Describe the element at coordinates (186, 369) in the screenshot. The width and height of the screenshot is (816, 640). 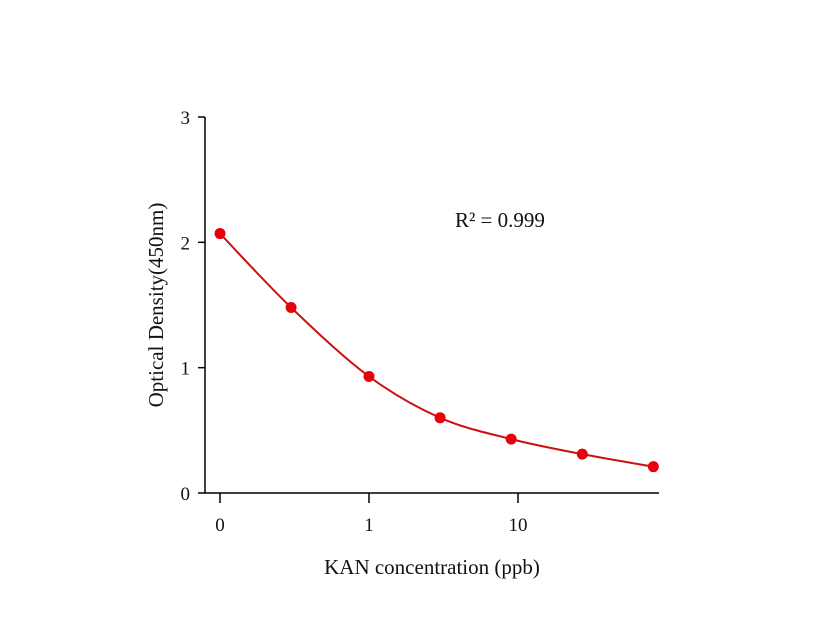
I see `y-tick-label: 1` at that location.